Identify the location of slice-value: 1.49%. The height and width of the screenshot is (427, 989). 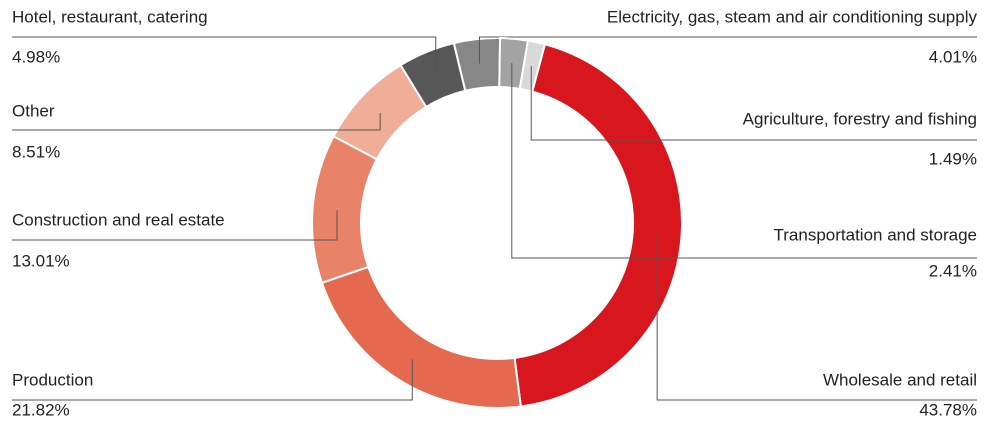
(953, 158).